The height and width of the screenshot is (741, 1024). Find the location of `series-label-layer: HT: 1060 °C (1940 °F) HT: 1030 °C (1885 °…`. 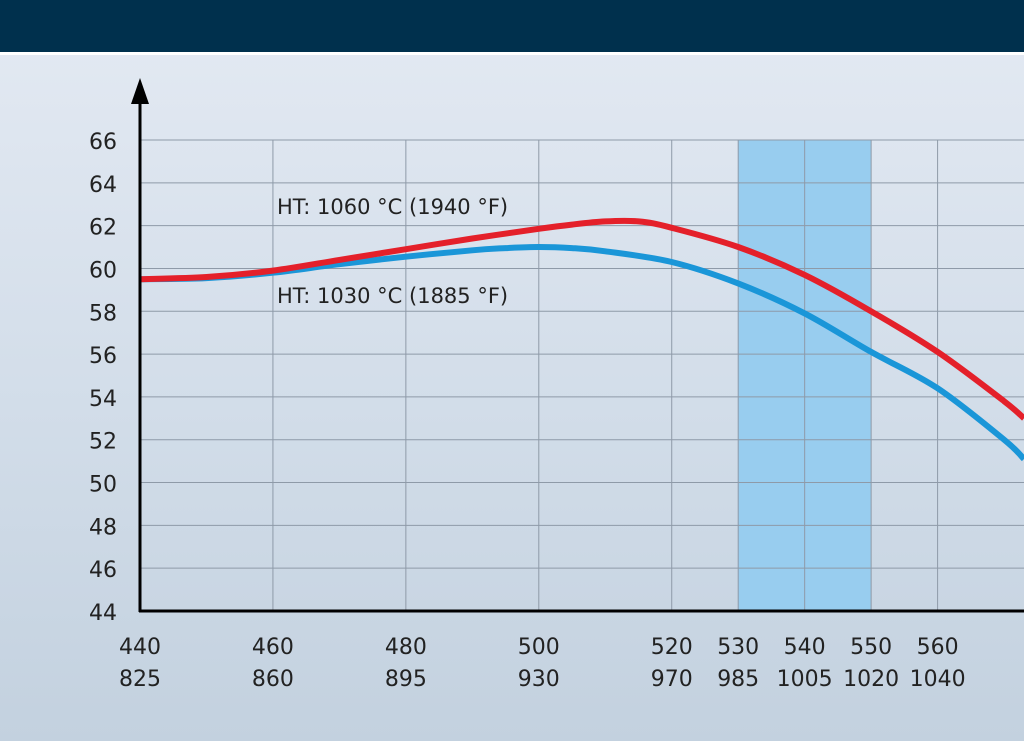

series-label-layer: HT: 1060 °C (1940 °F) HT: 1030 °C (1885 °… is located at coordinates (392, 251).